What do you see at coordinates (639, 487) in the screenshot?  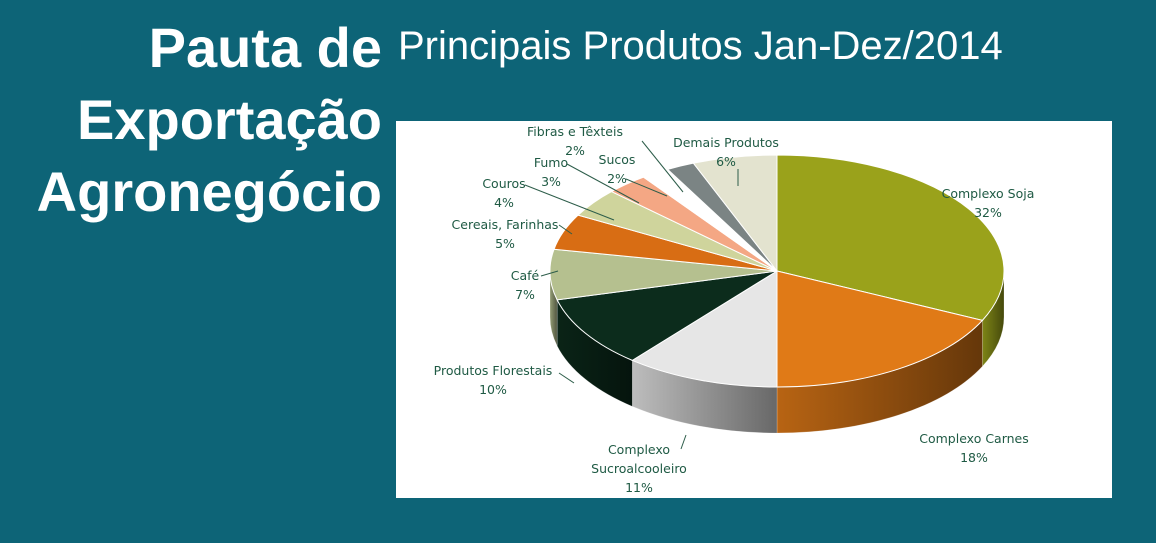 I see `slice-value-label: 11%` at bounding box center [639, 487].